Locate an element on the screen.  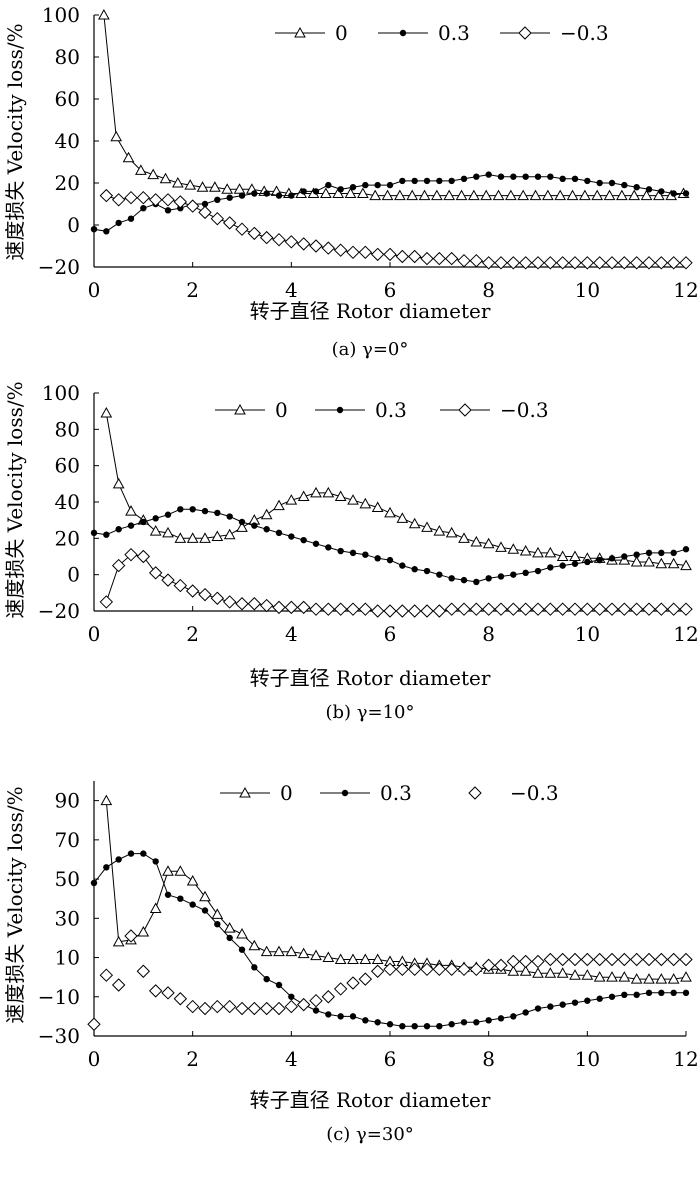
y-tick-label: −20 is located at coordinates (59, 267).